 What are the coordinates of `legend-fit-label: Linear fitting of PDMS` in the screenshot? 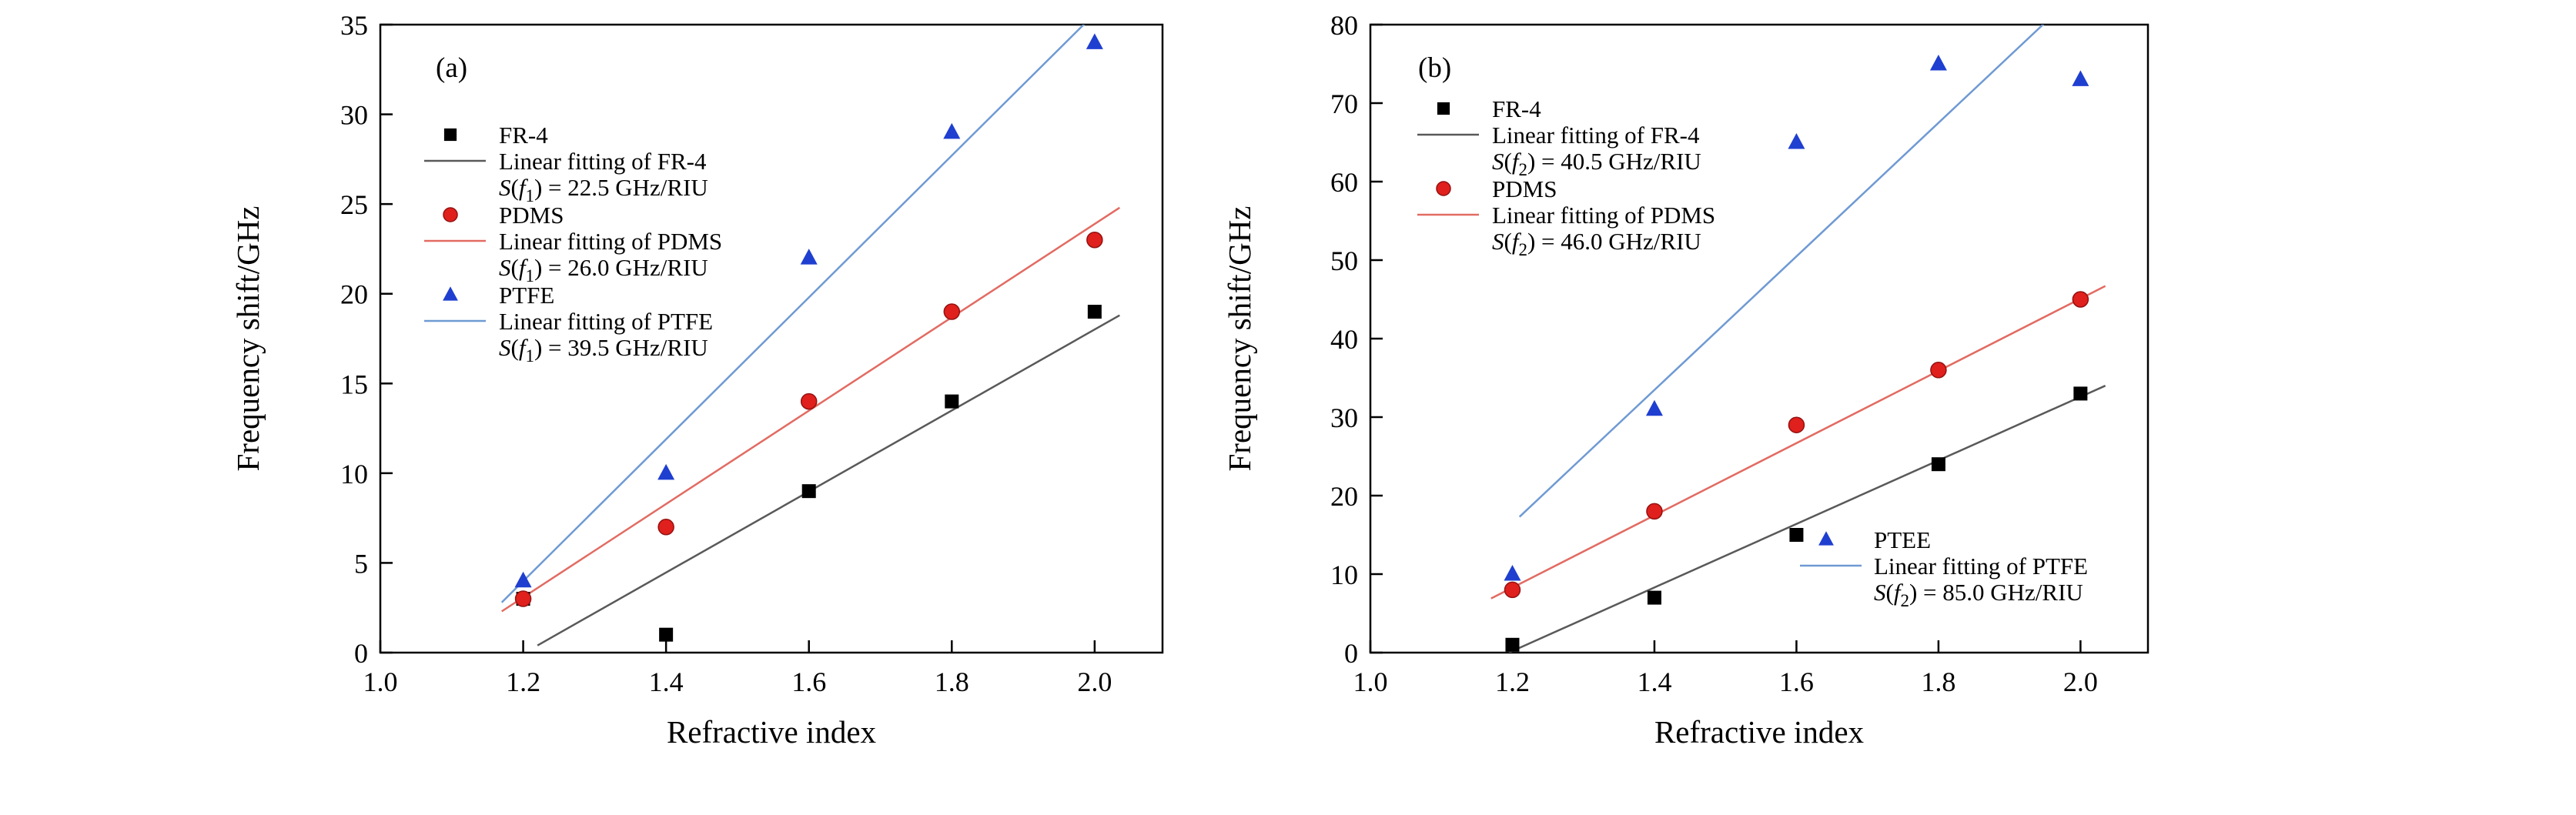 It's located at (611, 241).